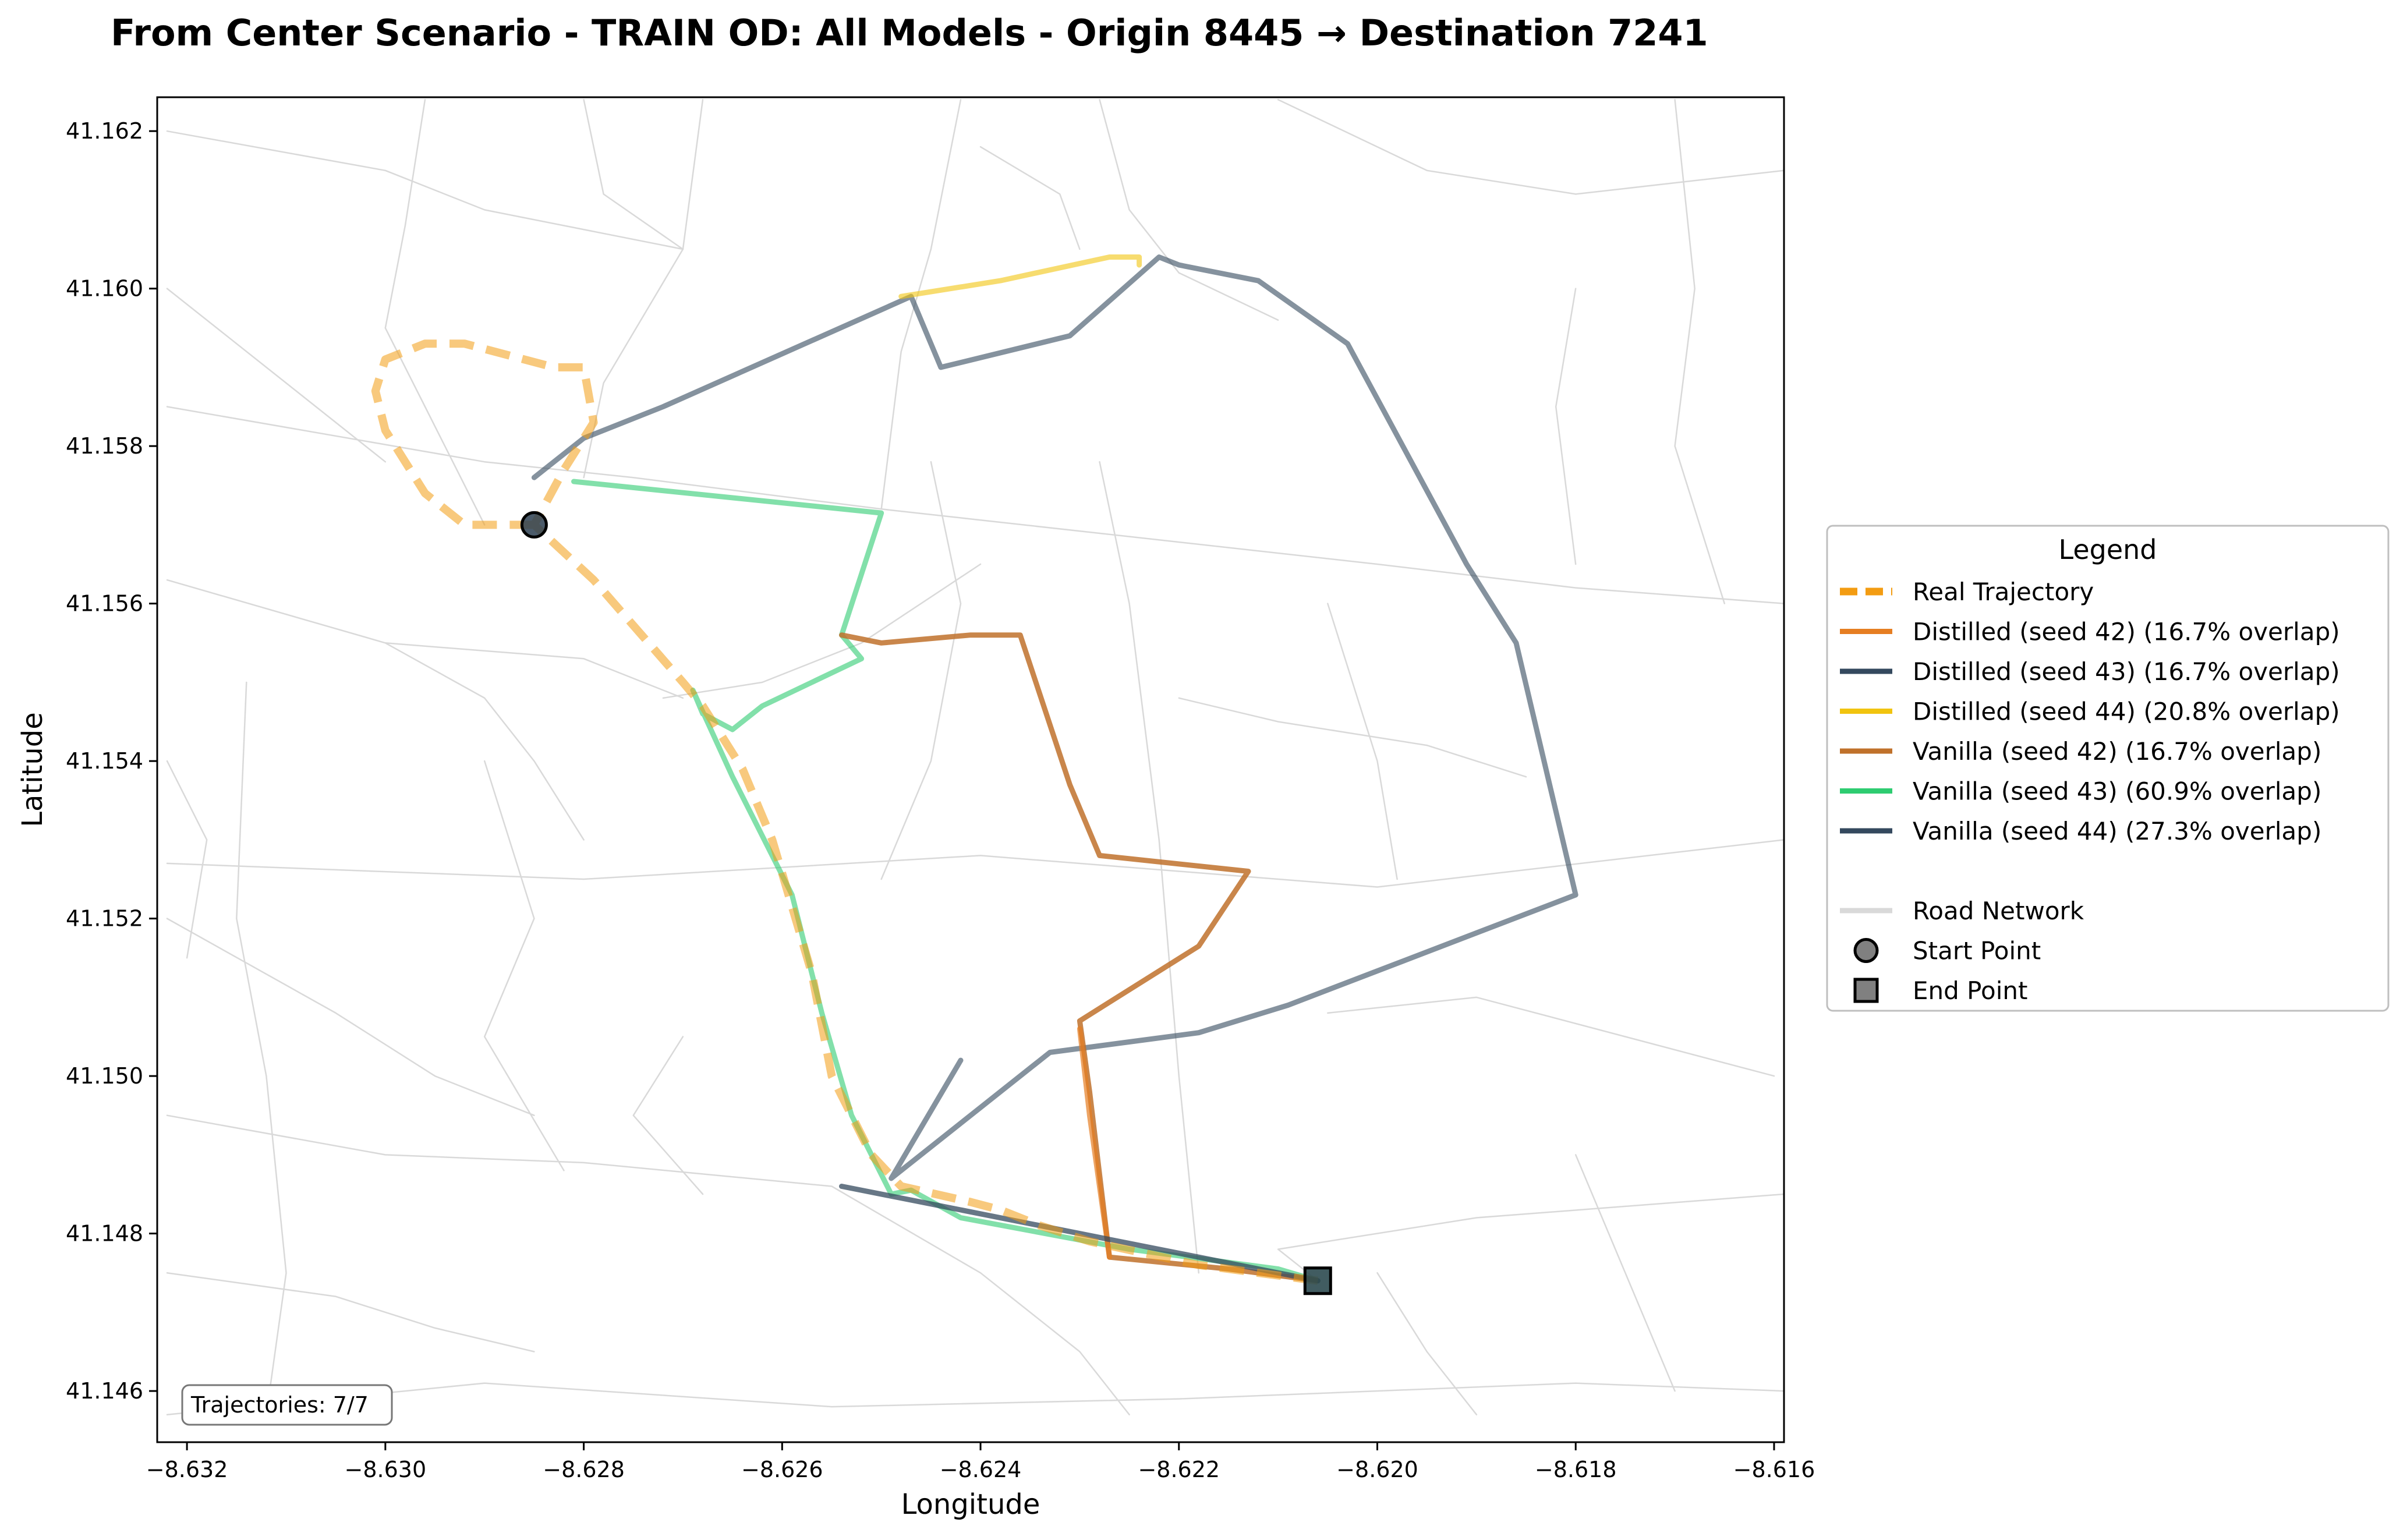  I want to click on legend-item: Distilled (seed 42) (16.7% overlap), so click(2090, 632).